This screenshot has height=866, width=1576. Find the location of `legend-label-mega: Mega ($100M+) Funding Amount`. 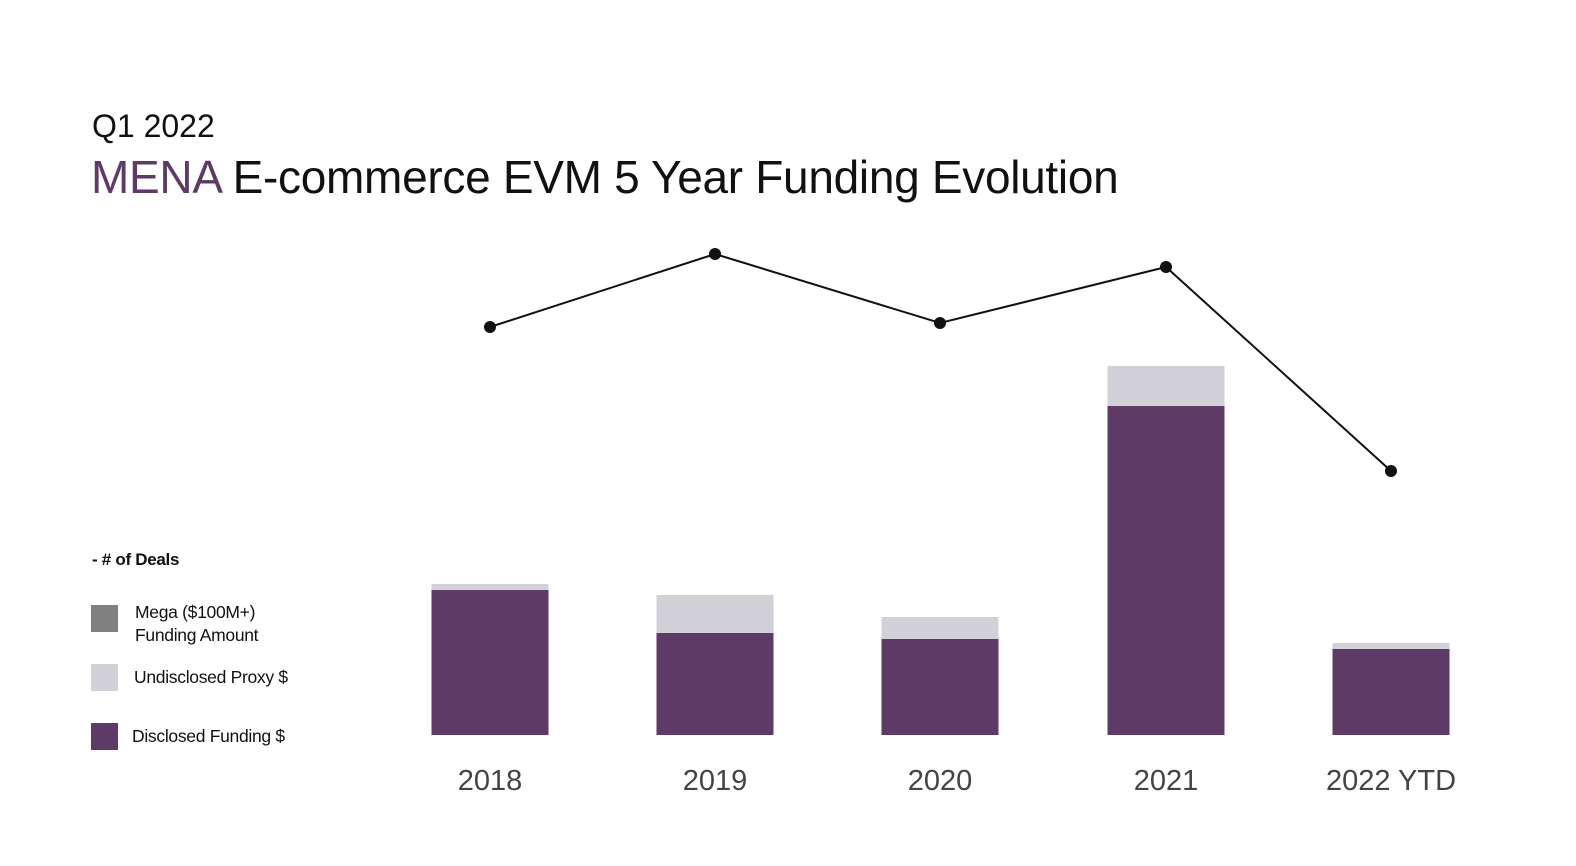

legend-label-mega: Mega ($100M+) Funding Amount is located at coordinates (197, 623).